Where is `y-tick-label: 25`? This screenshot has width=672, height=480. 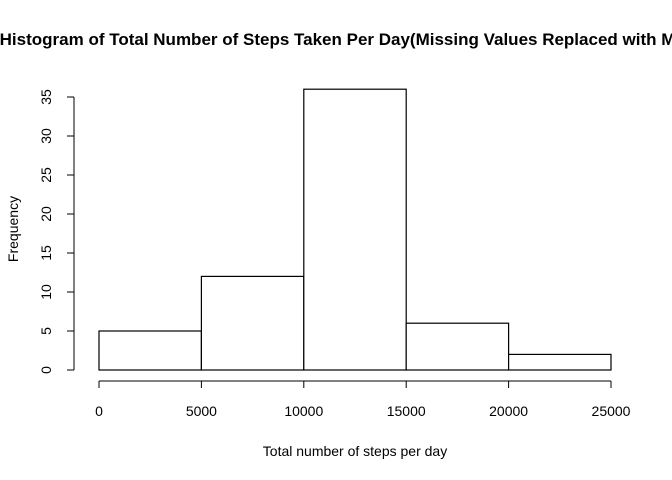 y-tick-label: 25 is located at coordinates (46, 175).